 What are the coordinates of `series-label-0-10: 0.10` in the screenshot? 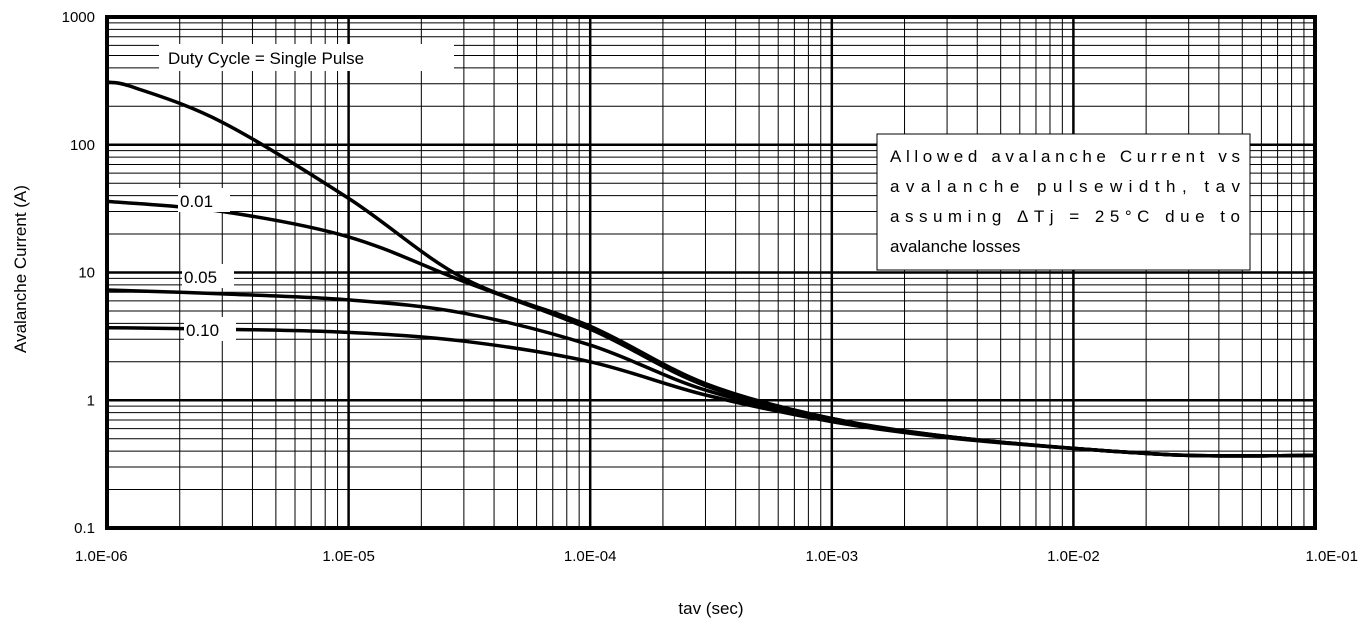 It's located at (202, 330).